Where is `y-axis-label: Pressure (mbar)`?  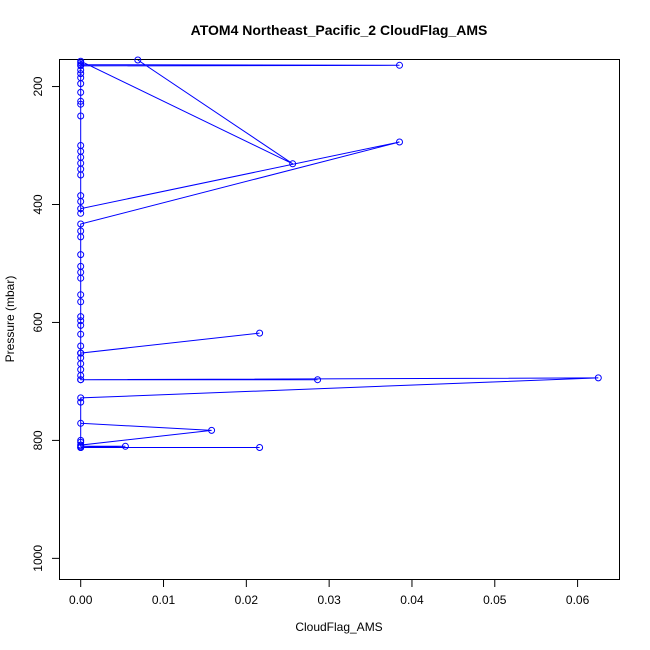
y-axis-label: Pressure (mbar) is located at coordinates (10, 319).